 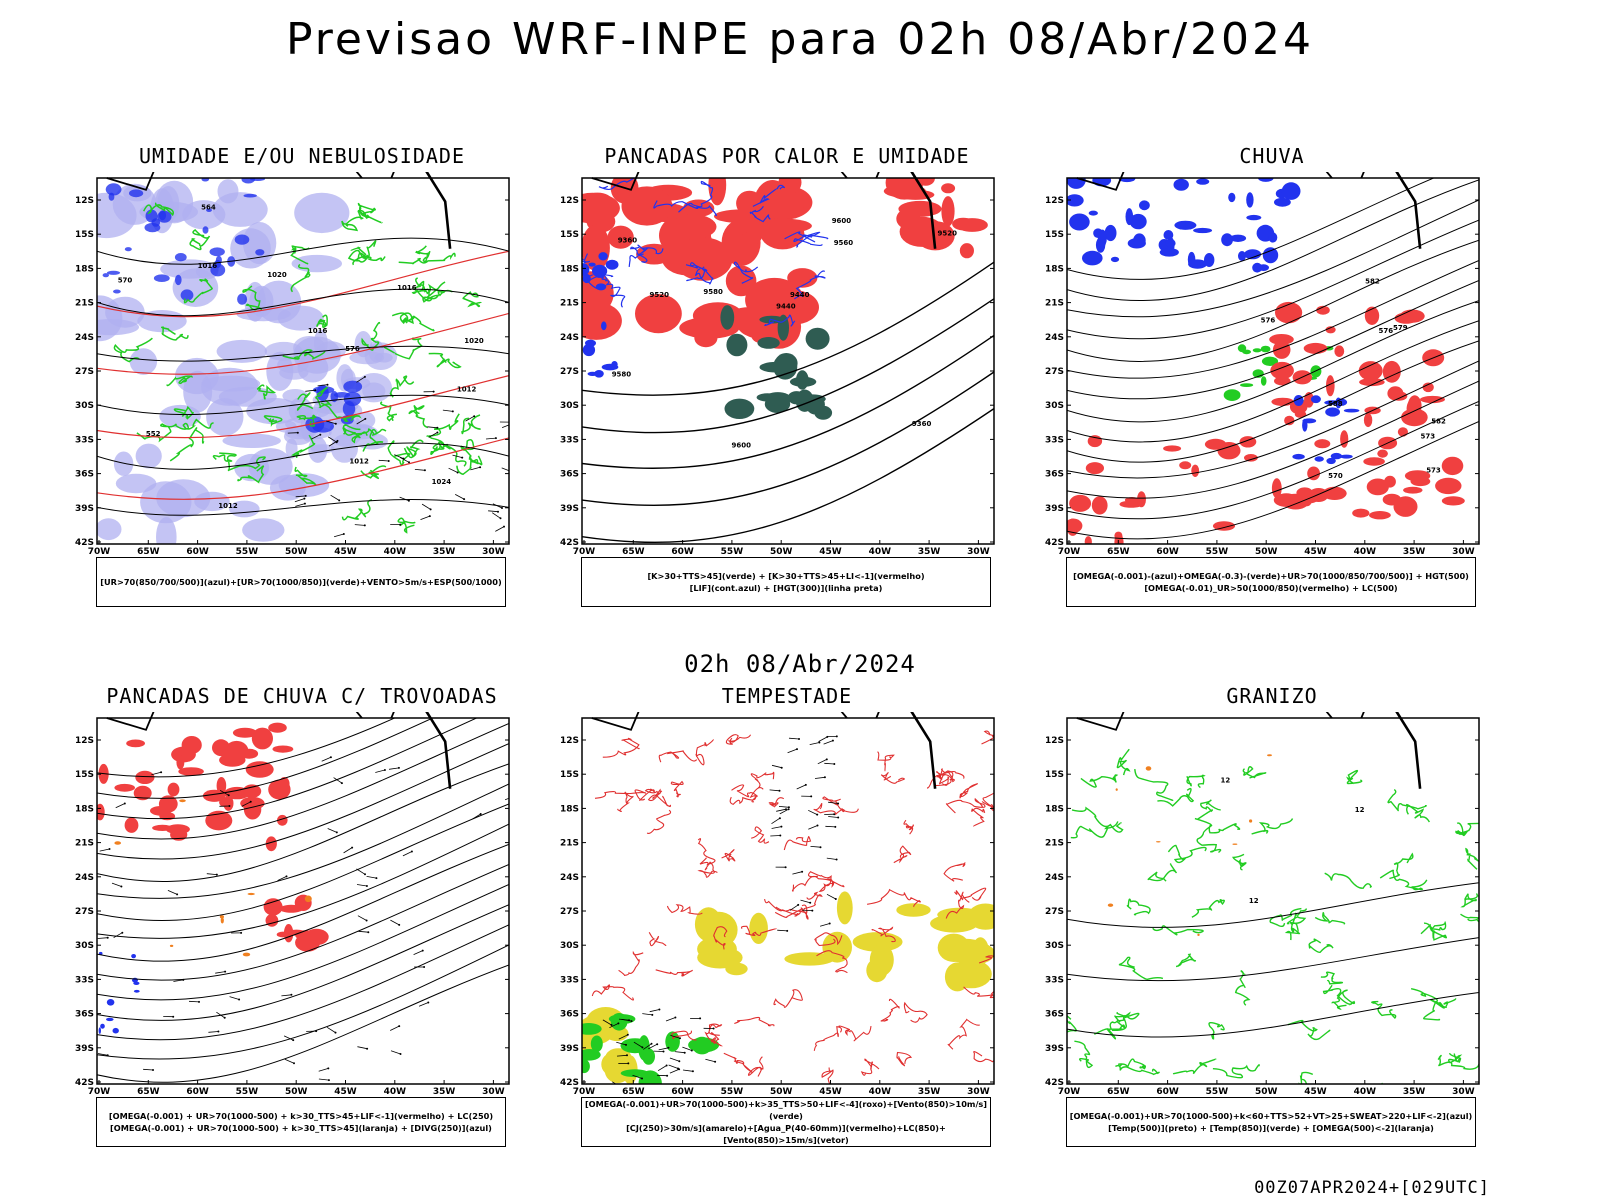 I want to click on contour-label: 9580, so click(x=622, y=375).